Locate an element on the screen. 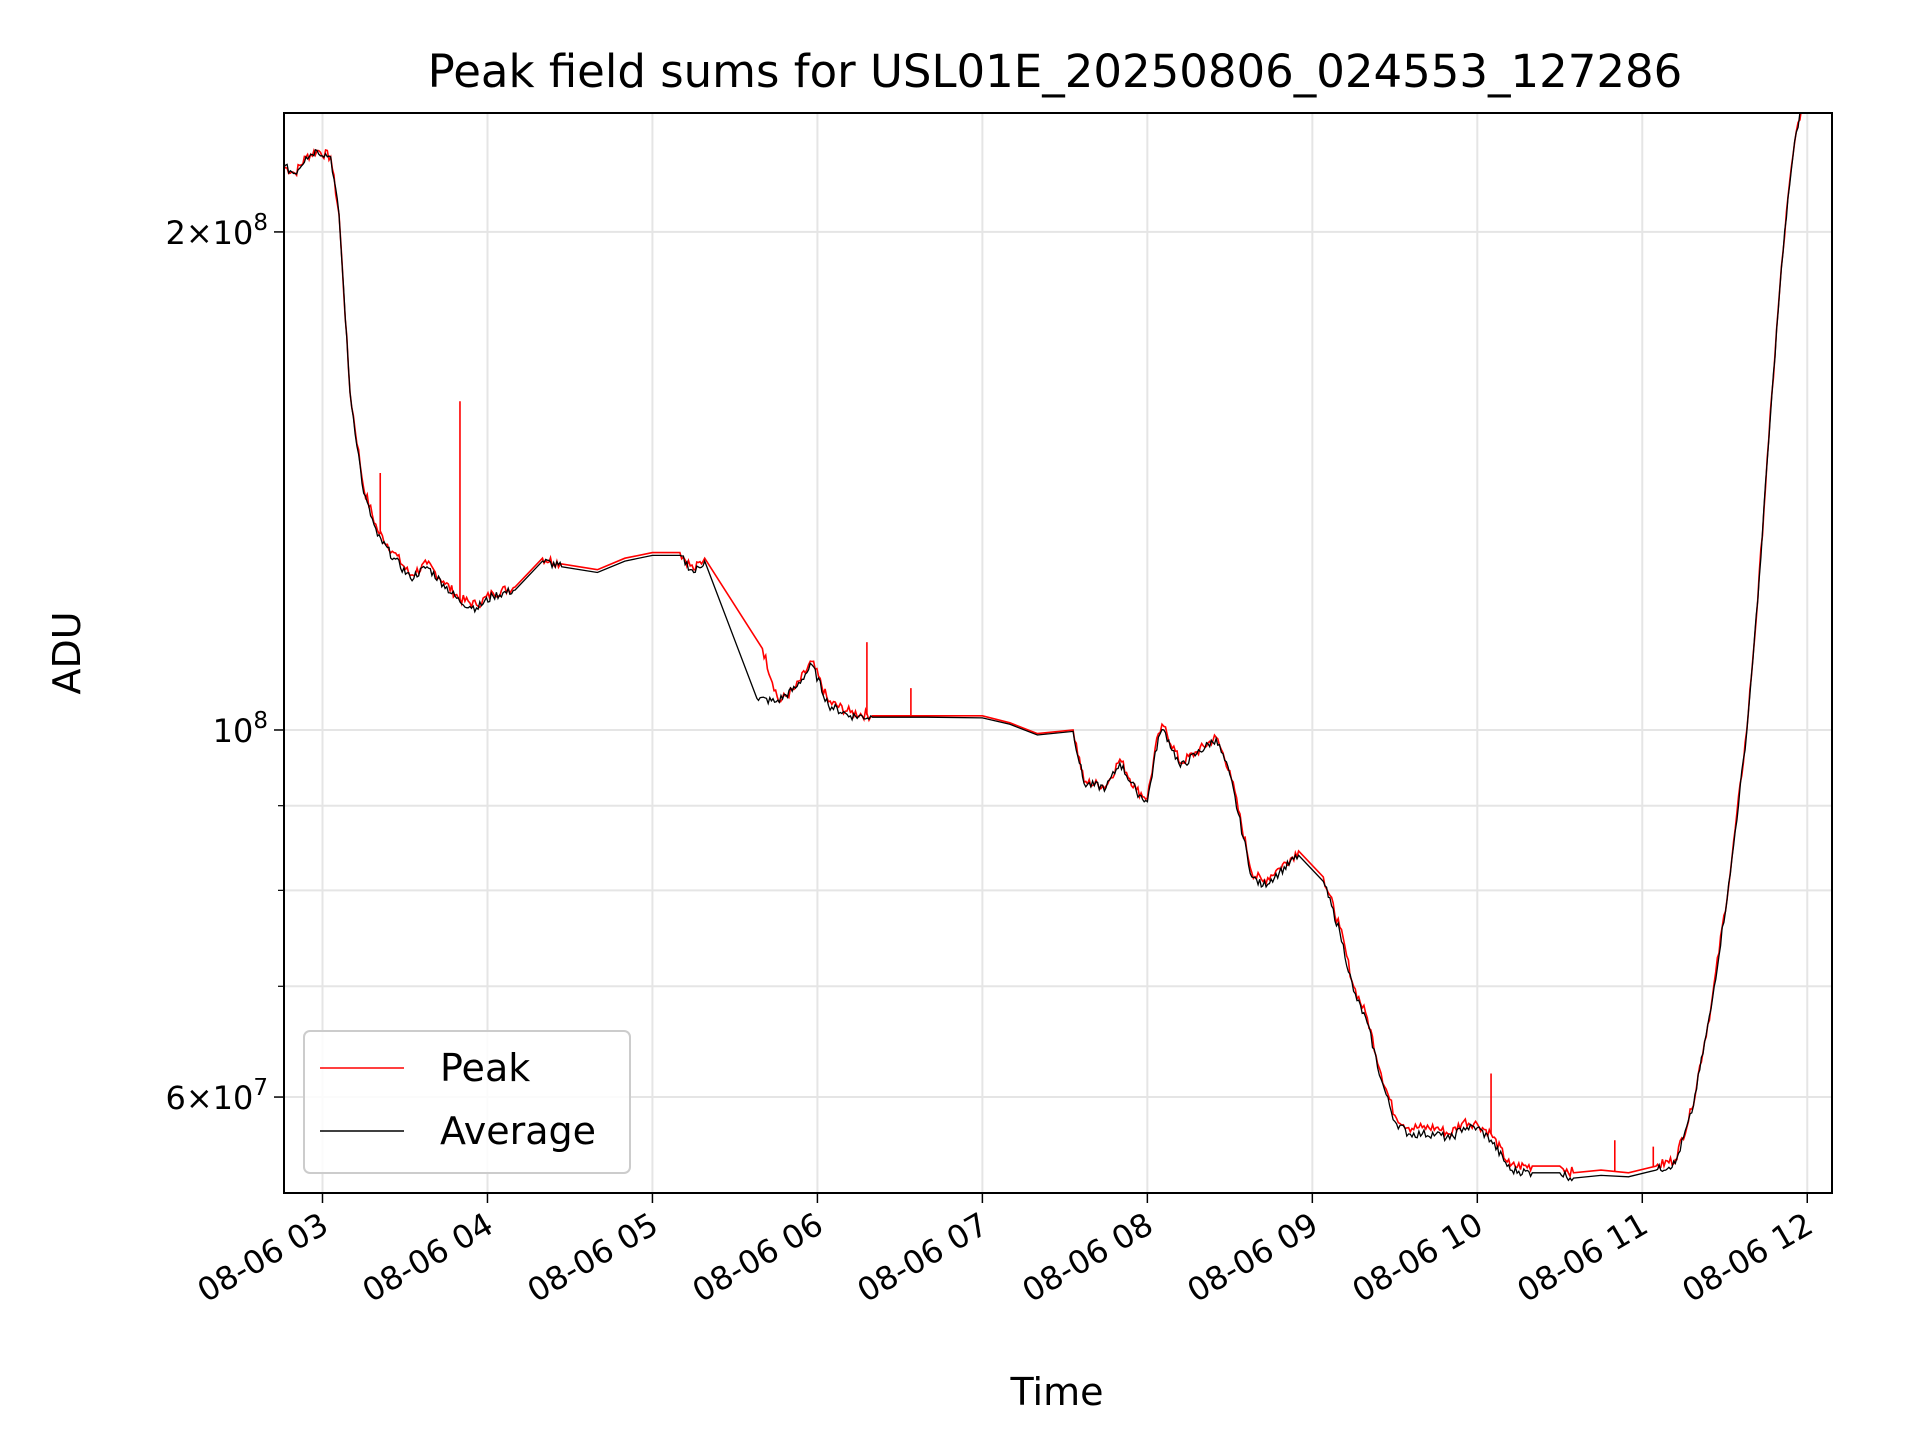  y-tick-mantissa: 2 is located at coordinates (175, 233).